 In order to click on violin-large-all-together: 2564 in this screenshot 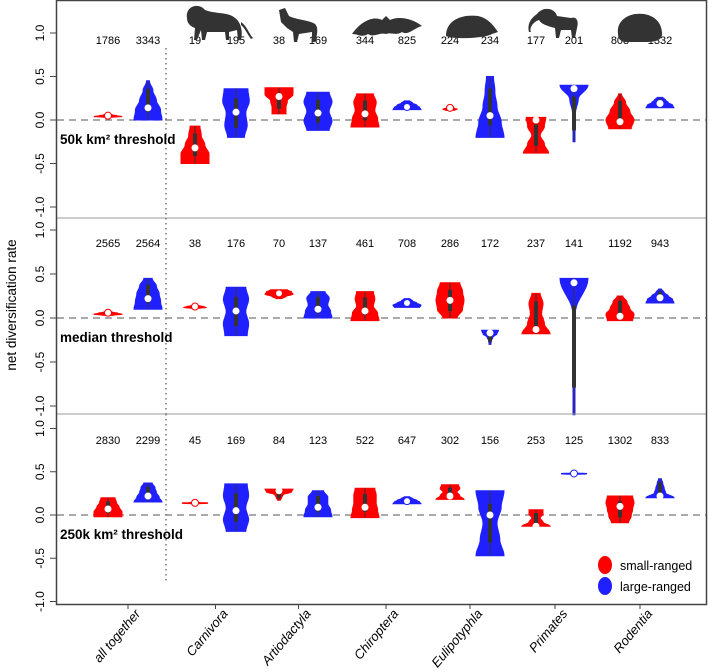, I will do `click(148, 274)`.